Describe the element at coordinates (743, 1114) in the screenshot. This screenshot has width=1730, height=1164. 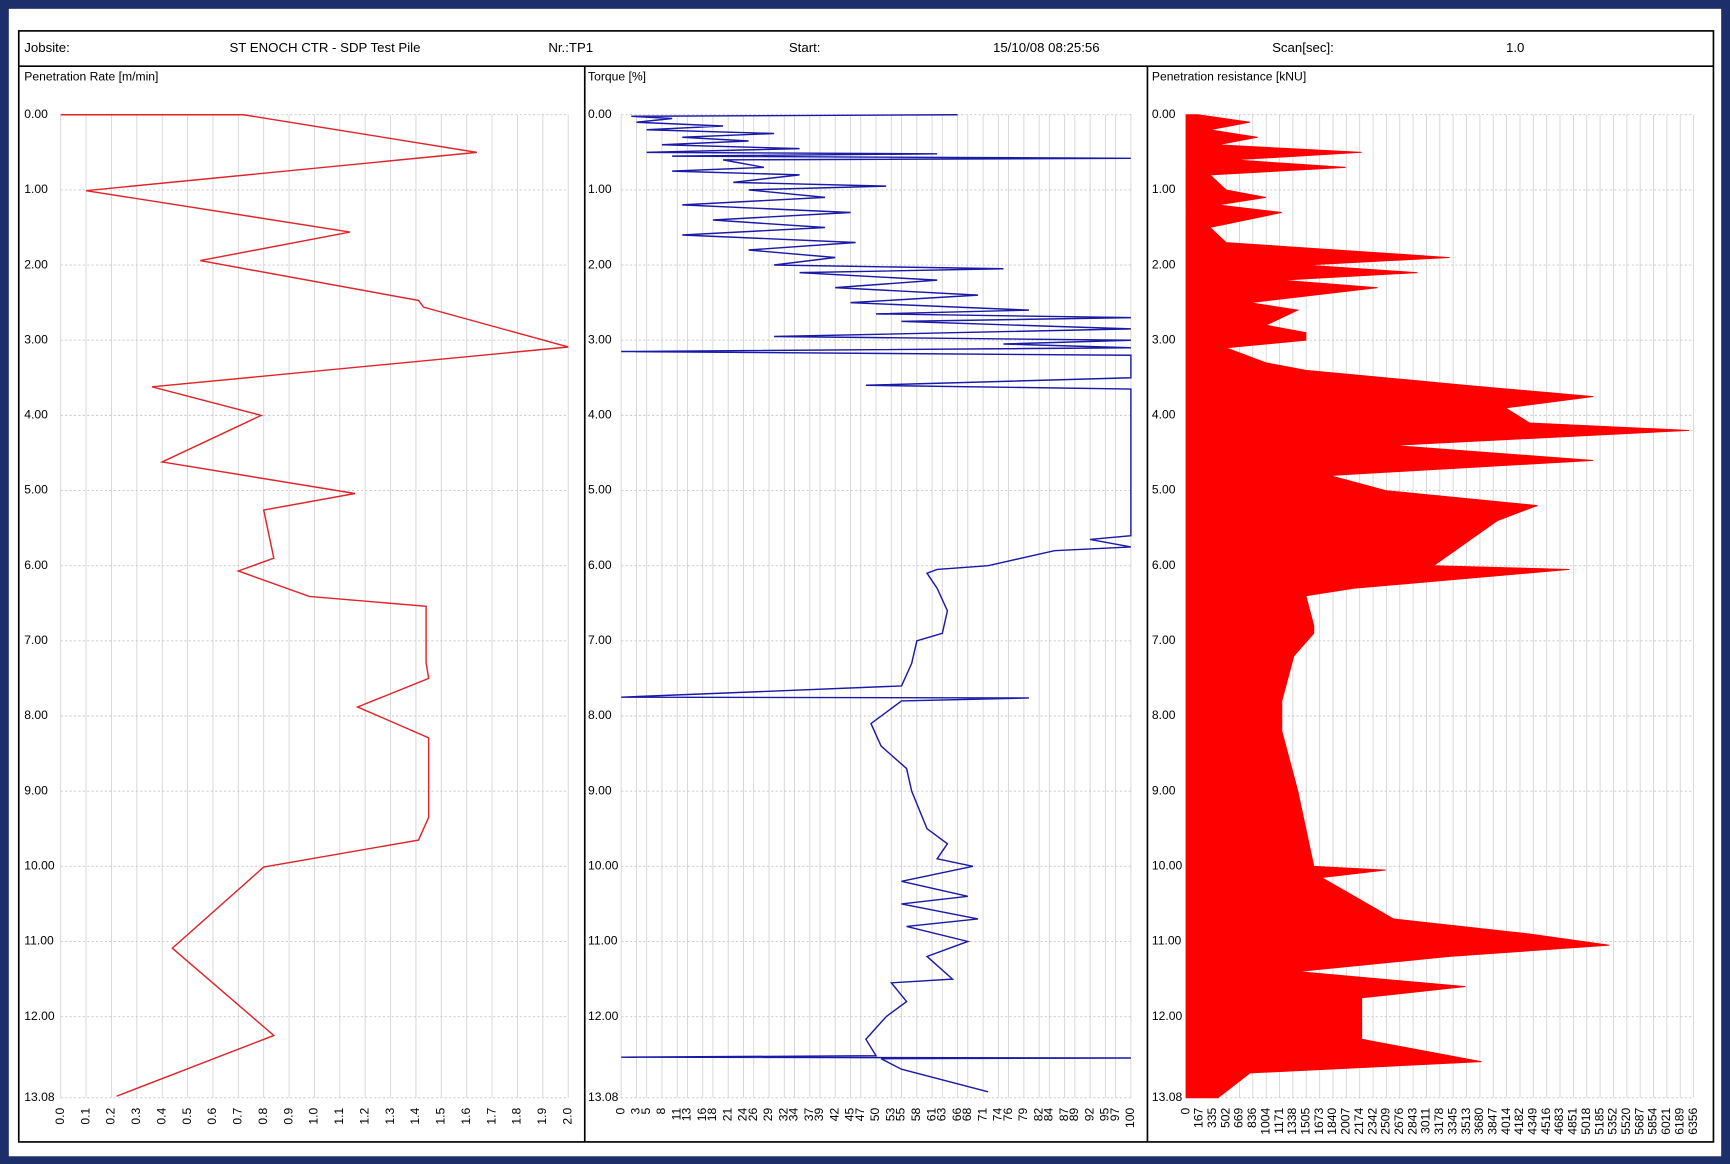
I see `x-tick-label: 24` at that location.